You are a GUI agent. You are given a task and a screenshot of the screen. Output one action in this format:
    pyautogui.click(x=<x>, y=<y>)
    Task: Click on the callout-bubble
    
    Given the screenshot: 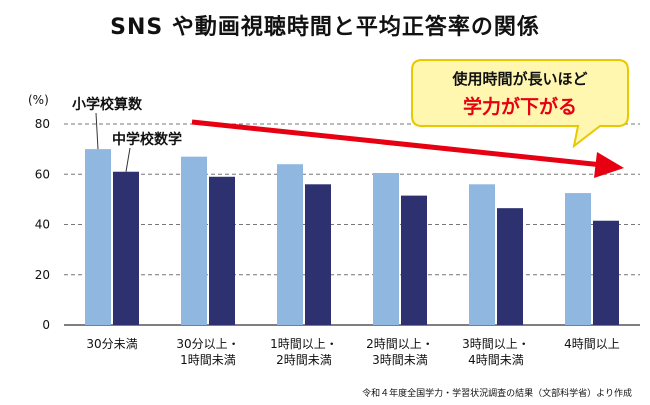 What is the action you would take?
    pyautogui.click(x=520, y=104)
    